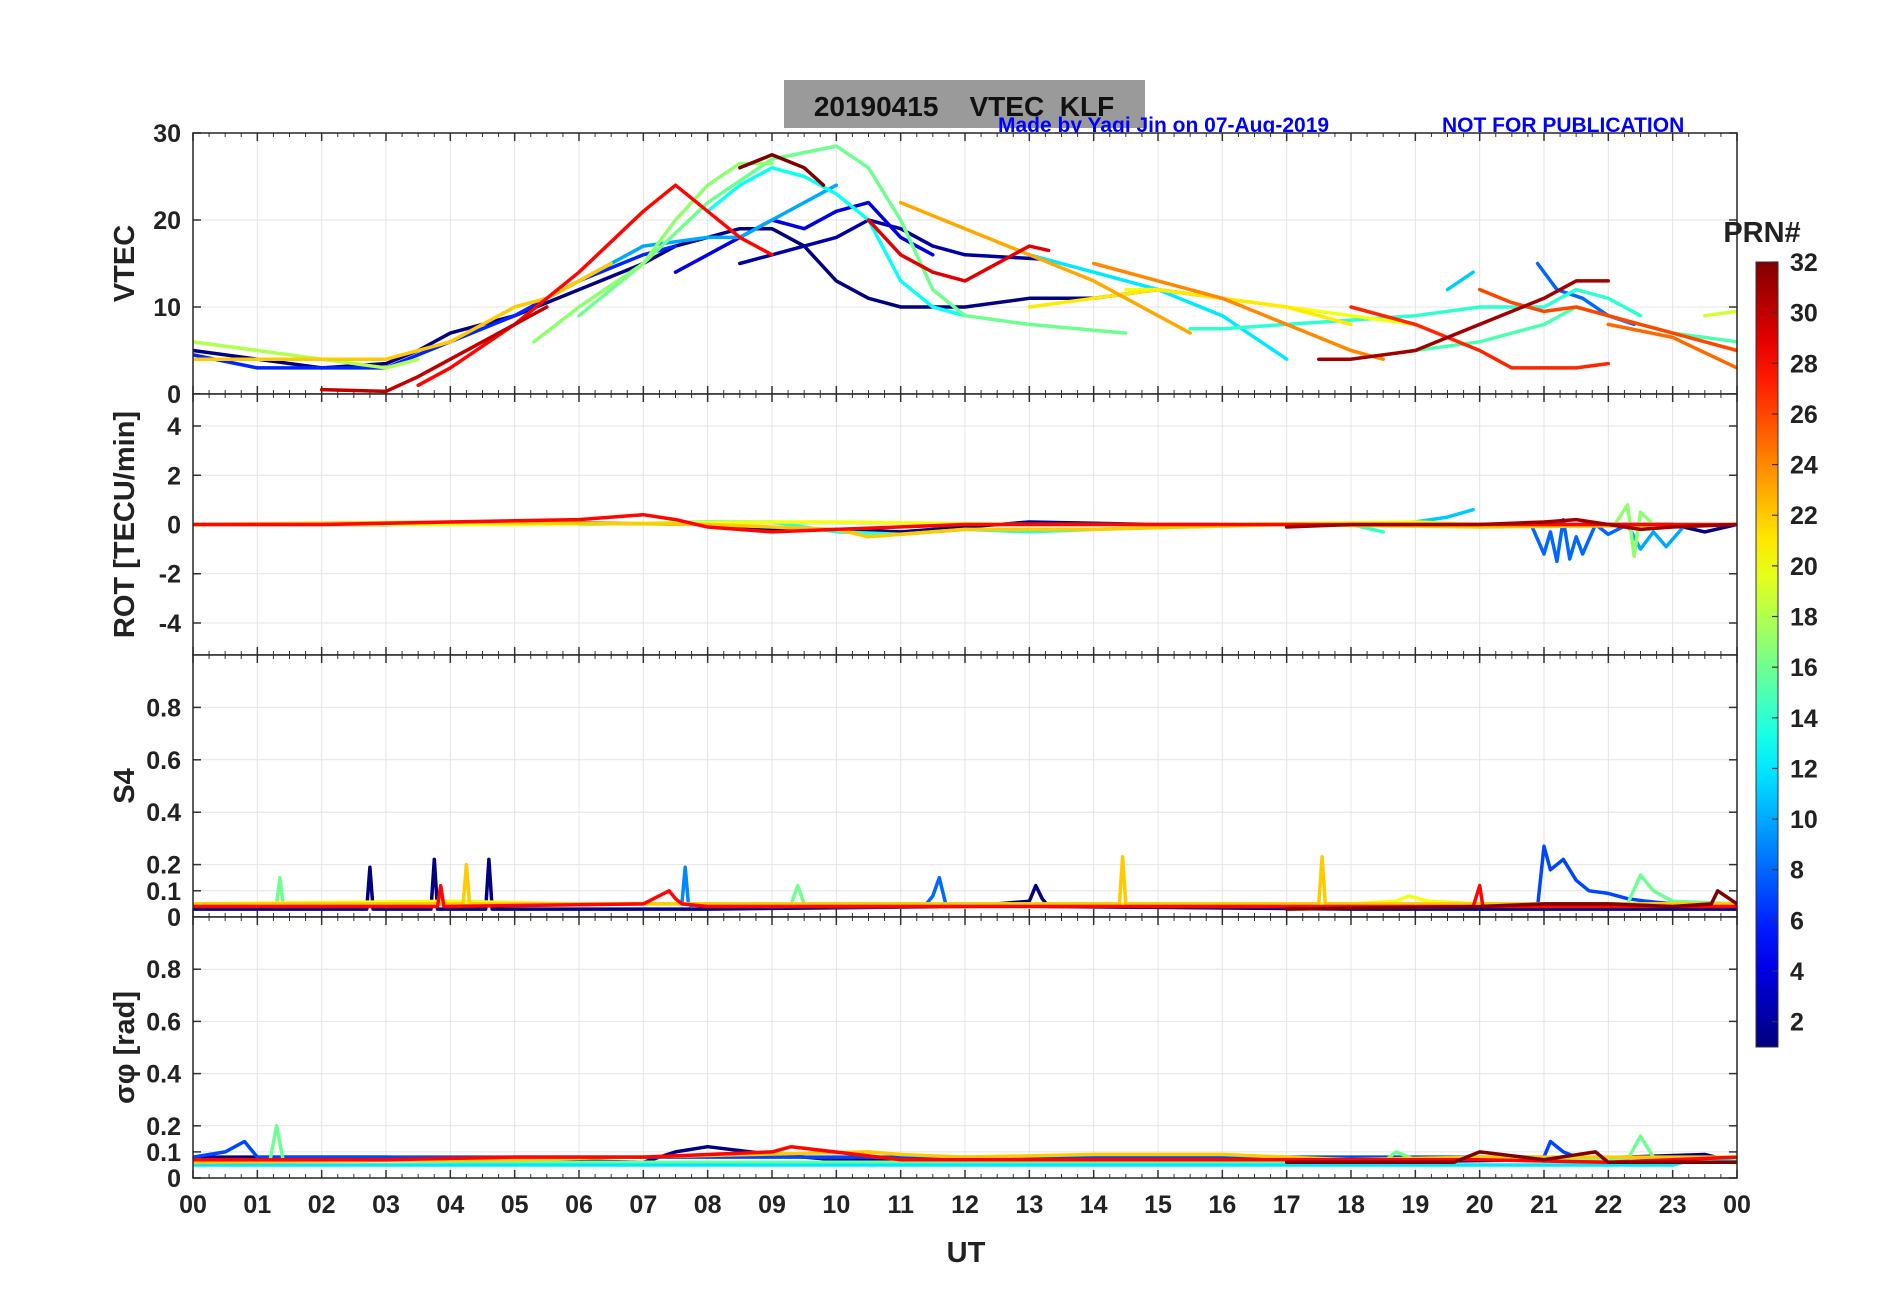 This screenshot has width=1902, height=1292. Describe the element at coordinates (965, 1205) in the screenshot. I see `x-tick-label: 12` at that location.